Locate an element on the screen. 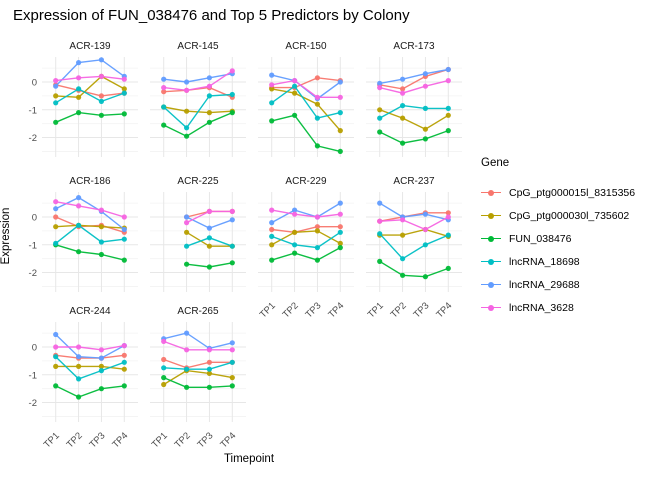  legend-entry-label: CpG_ptg000030l_735602 is located at coordinates (569, 215).